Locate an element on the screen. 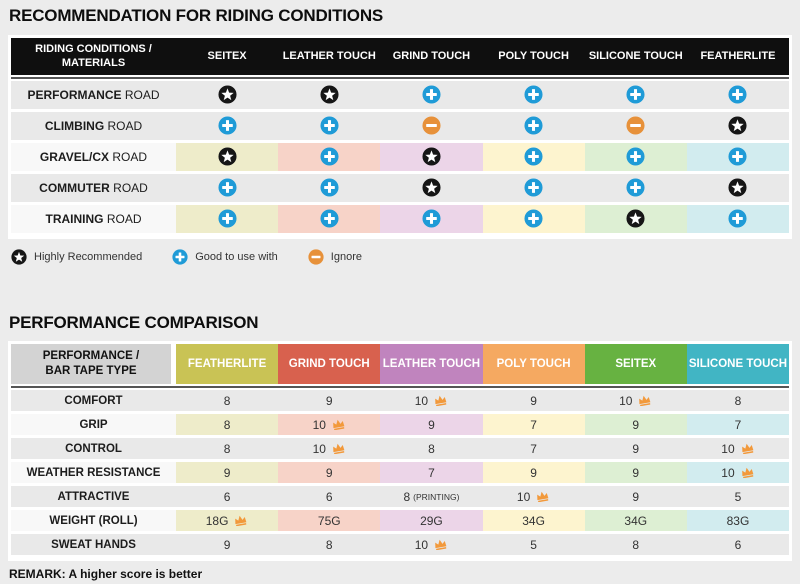 The width and height of the screenshot is (800, 584). riding-header-label-line1: RIDING CONDITIONS / is located at coordinates (93, 48).